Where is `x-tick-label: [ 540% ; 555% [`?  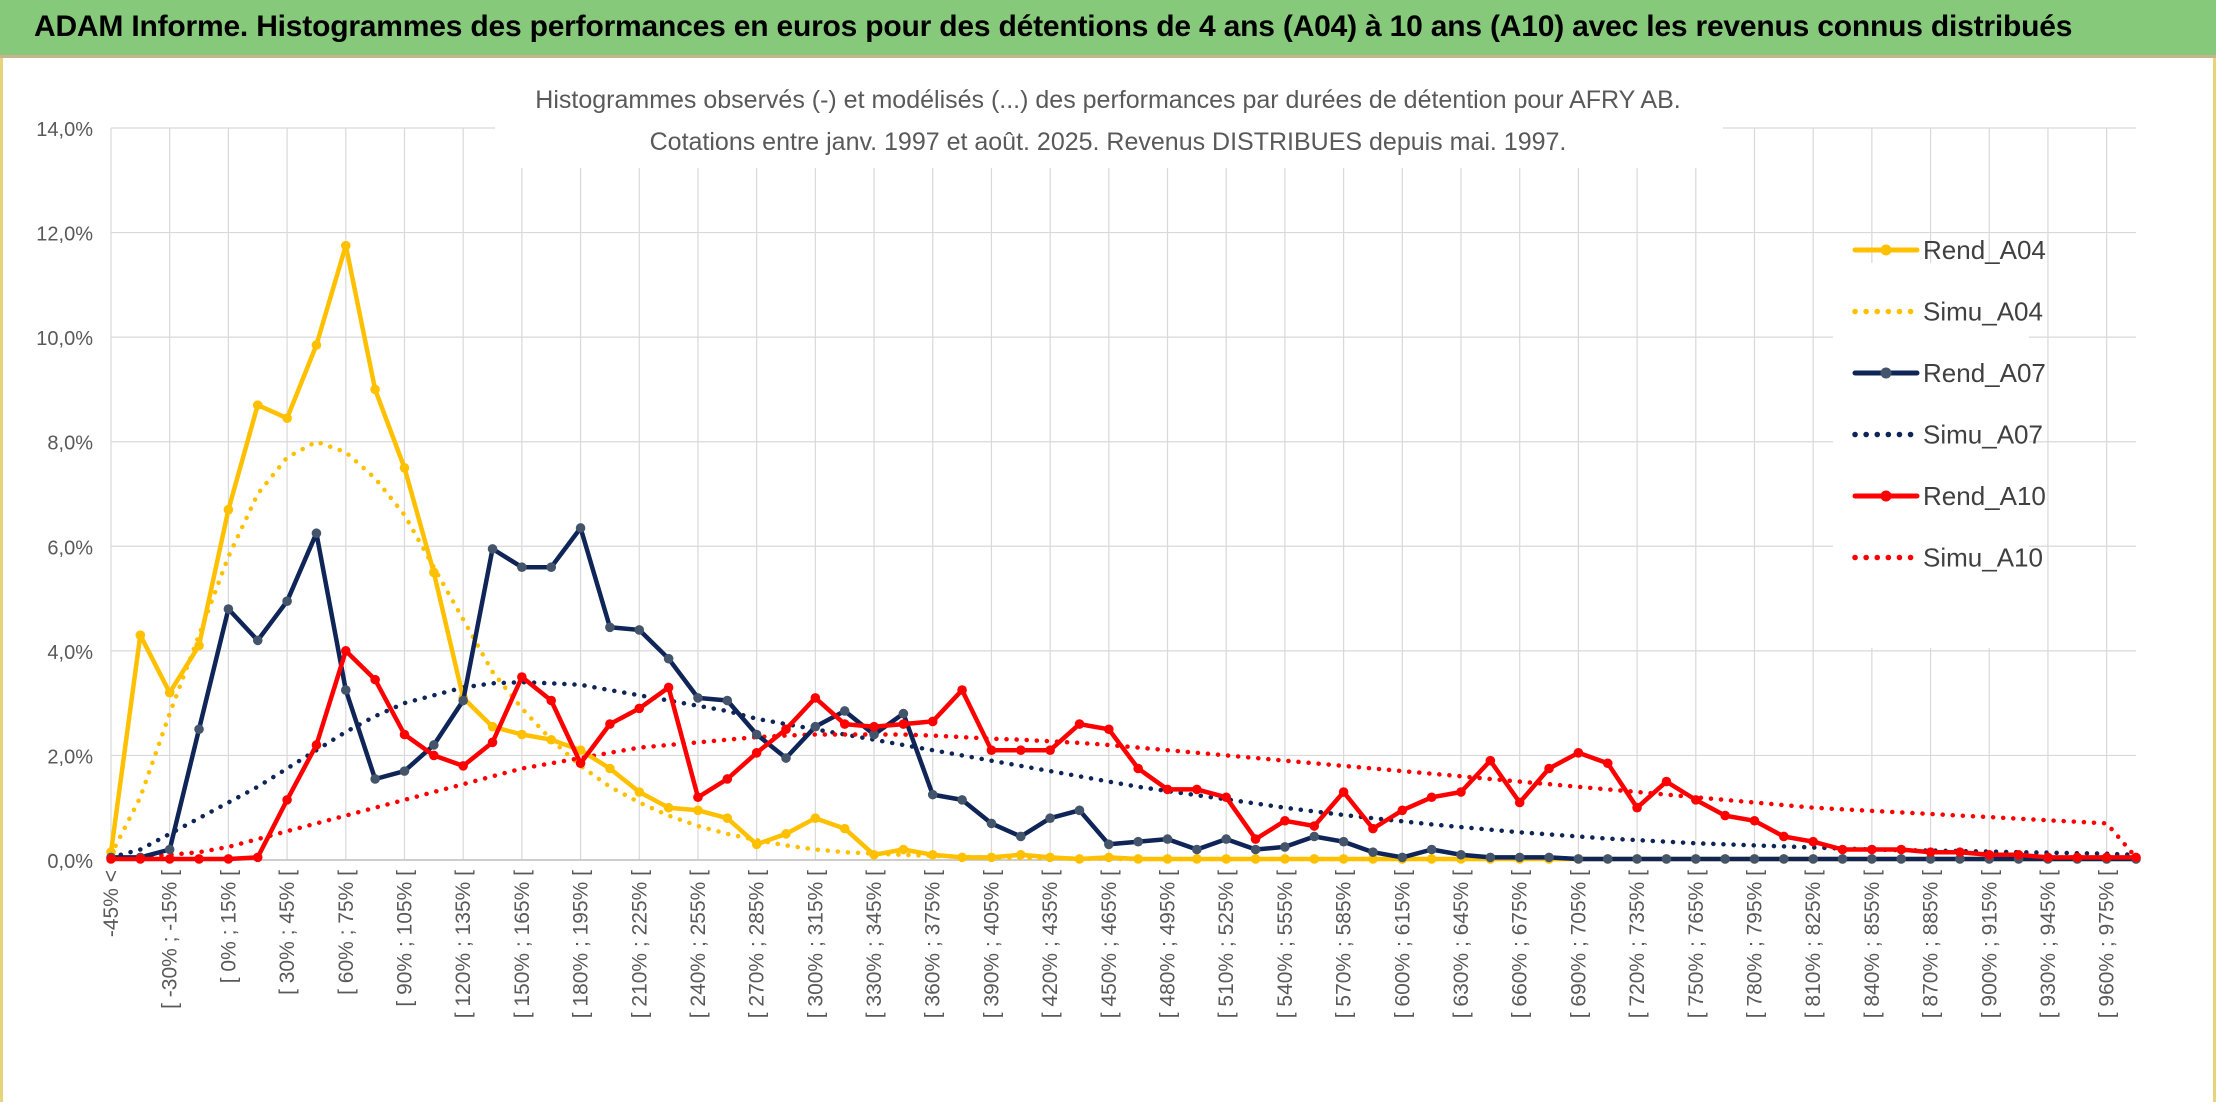 x-tick-label: [ 540% ; 555% [ is located at coordinates (1285, 944).